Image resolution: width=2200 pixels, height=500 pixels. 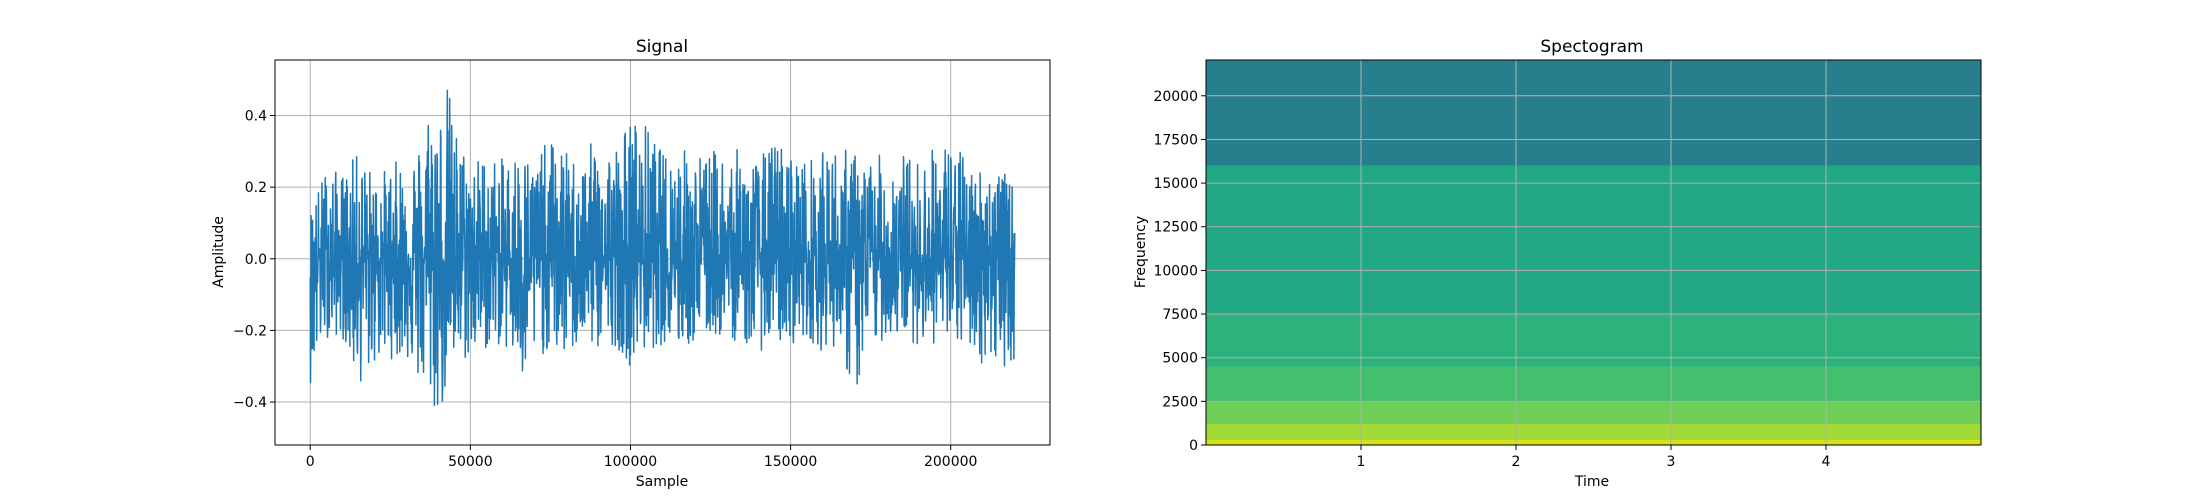 What do you see at coordinates (1141, 252) in the screenshot?
I see `spectrogram-y-axis-label: Frequency` at bounding box center [1141, 252].